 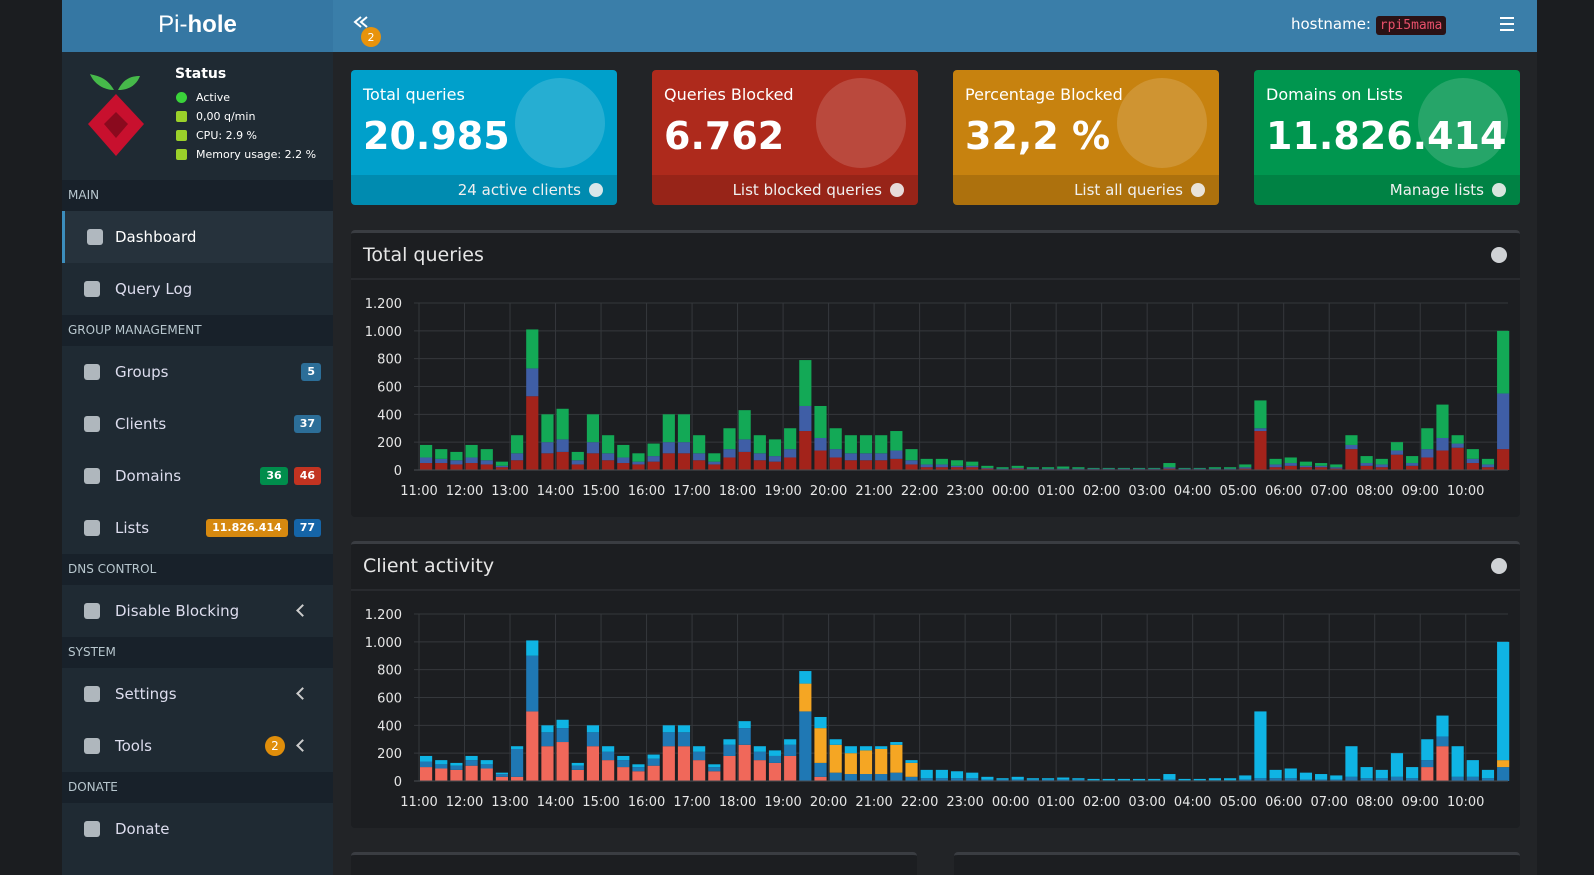 I want to click on x-tick-label: 18:00, so click(x=737, y=802).